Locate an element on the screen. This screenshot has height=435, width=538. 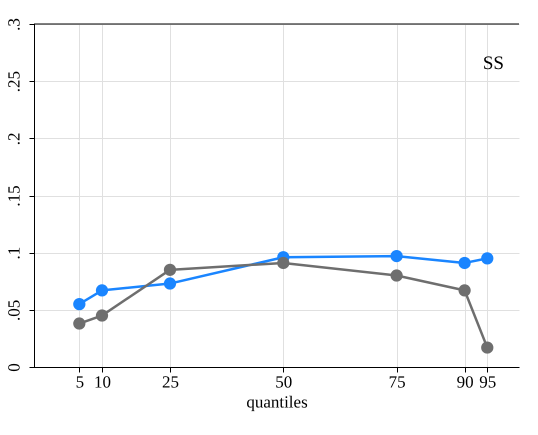
x-tick-label: 95 is located at coordinates (487, 382).